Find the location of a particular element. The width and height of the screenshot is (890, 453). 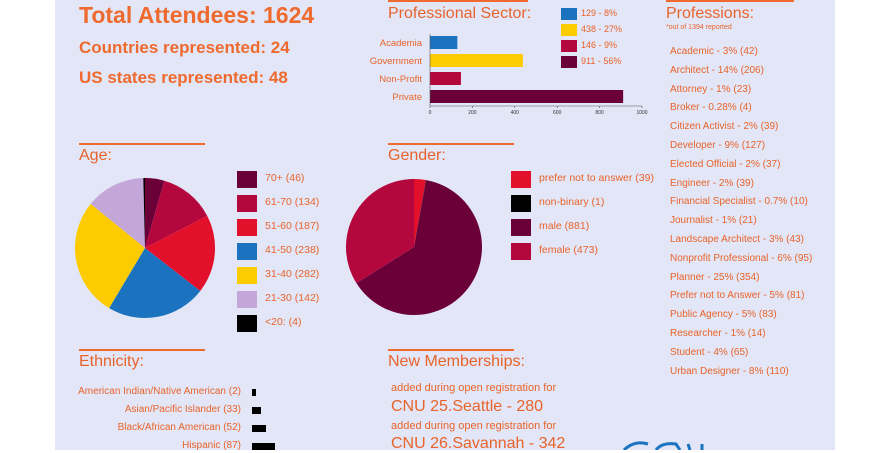

sector-legend-item: 146 - 9% is located at coordinates (599, 45).